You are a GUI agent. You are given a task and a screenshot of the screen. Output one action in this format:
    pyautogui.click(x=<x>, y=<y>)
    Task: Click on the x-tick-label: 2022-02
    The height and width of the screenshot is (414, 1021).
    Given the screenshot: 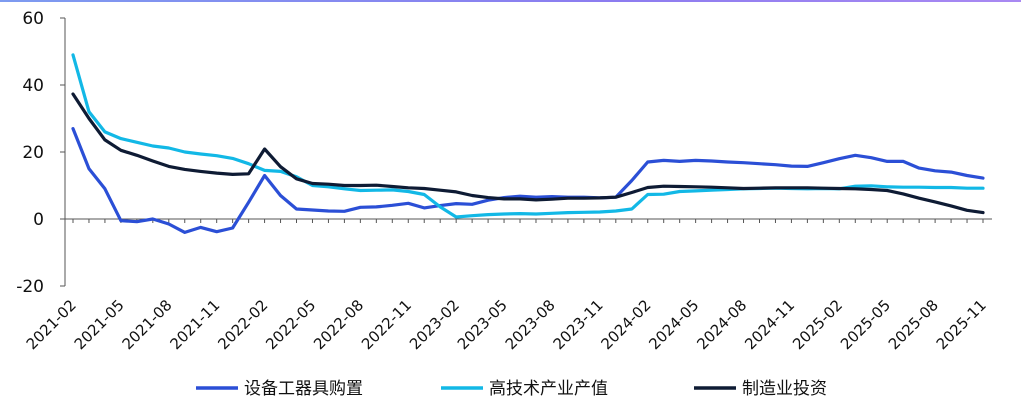 What is the action you would take?
    pyautogui.click(x=242, y=324)
    